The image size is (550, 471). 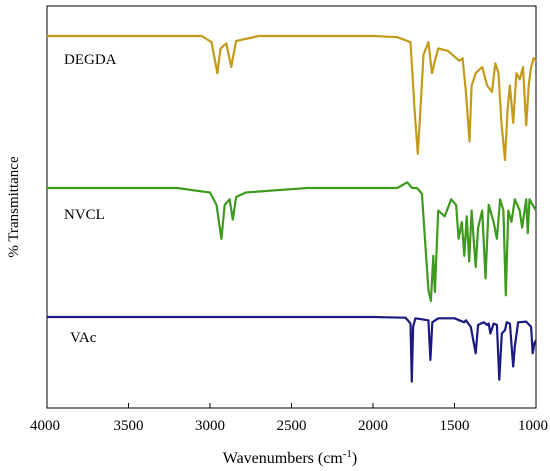 I want to click on x-axis-label: Wavenumbers (cm-1), so click(x=290, y=457).